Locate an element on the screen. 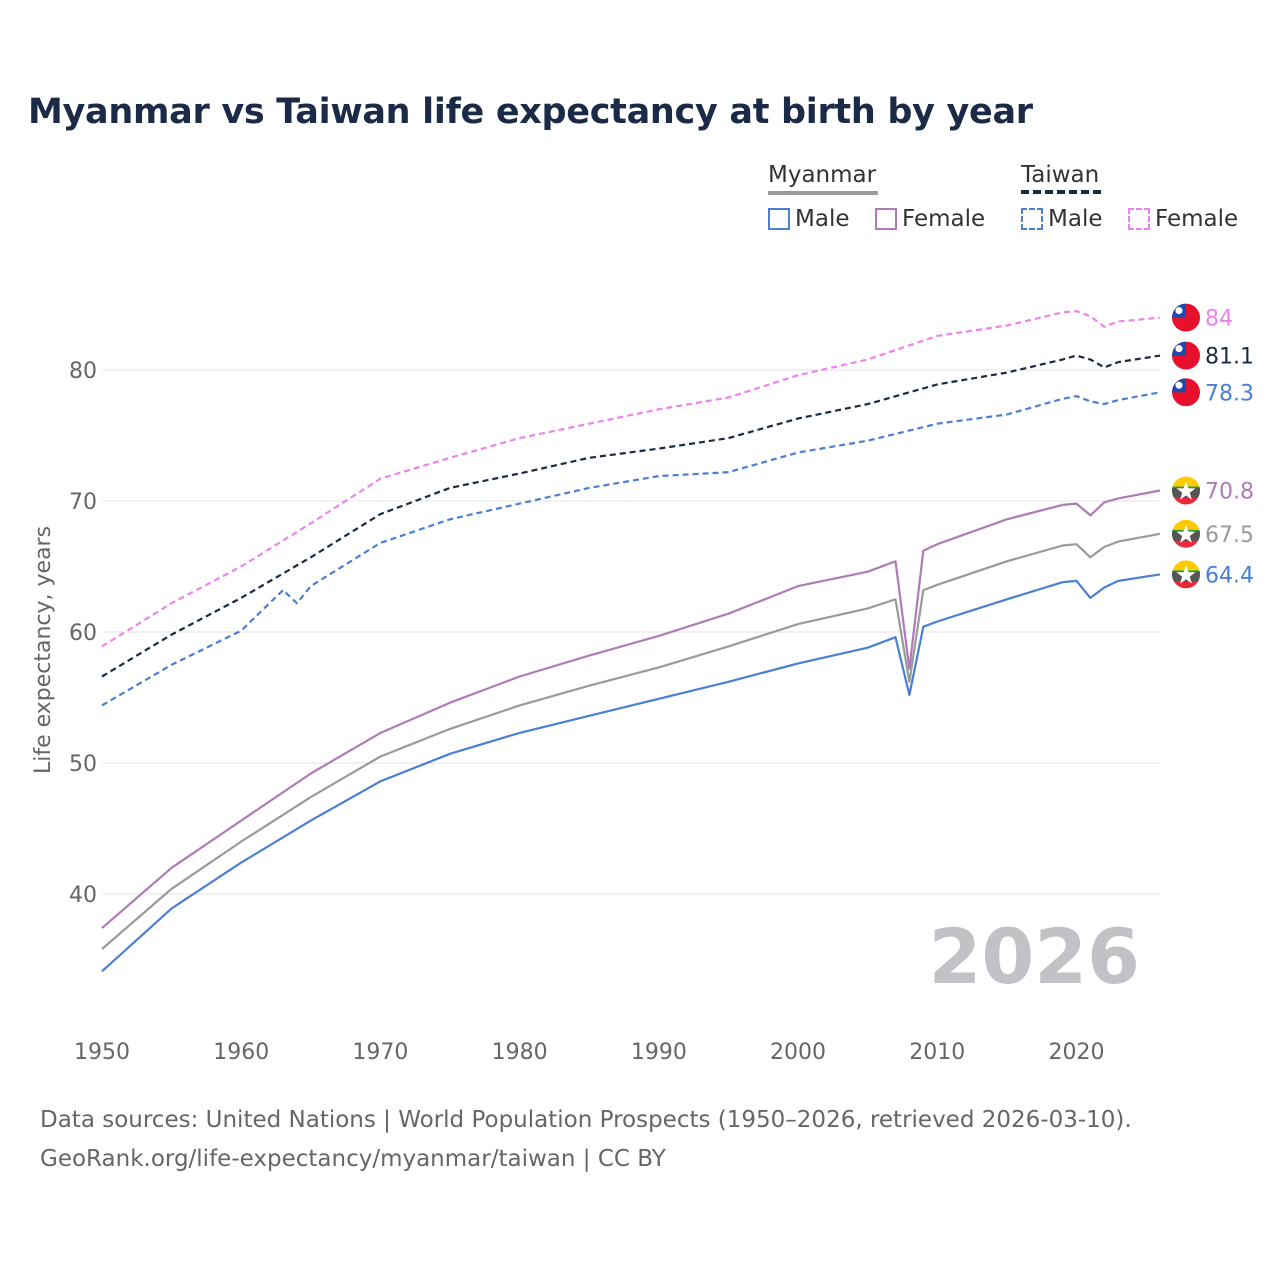  legend-item-taiwan-female: Female is located at coordinates (1183, 219).